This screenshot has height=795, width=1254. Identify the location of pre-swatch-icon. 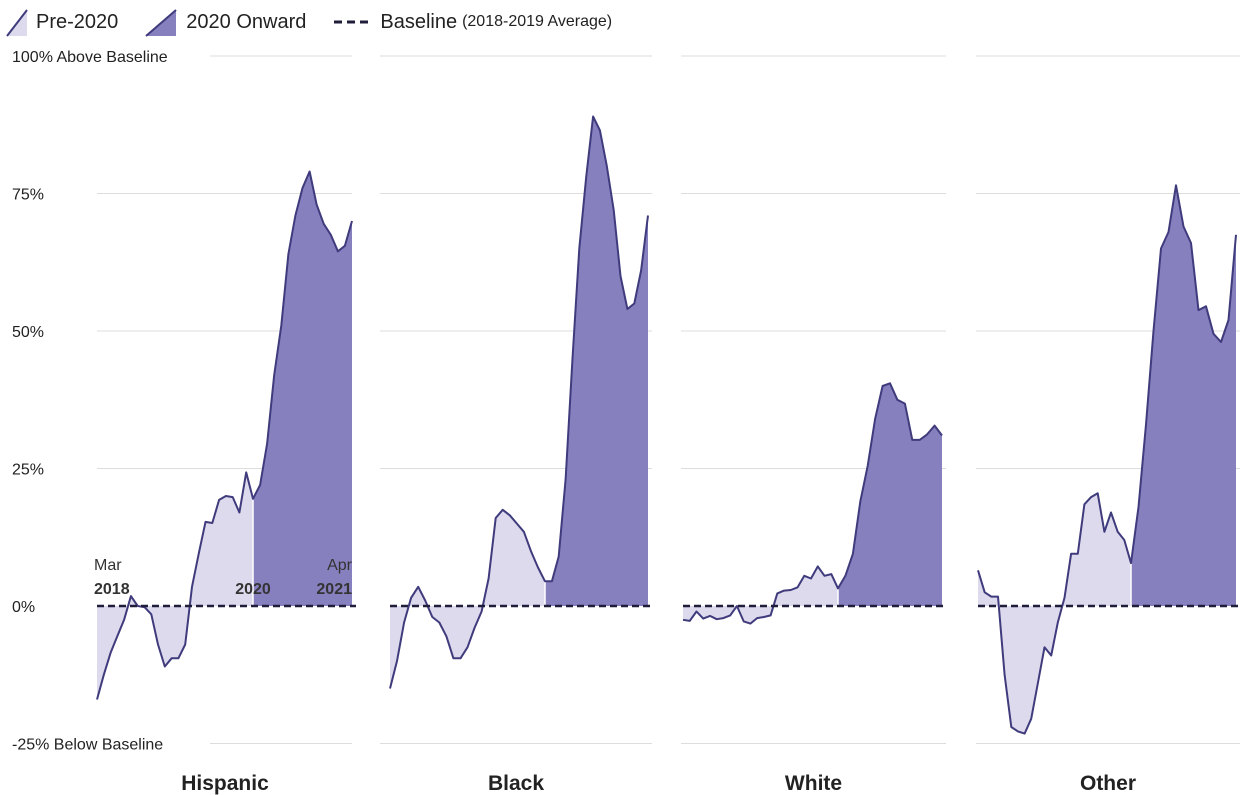
(17, 23).